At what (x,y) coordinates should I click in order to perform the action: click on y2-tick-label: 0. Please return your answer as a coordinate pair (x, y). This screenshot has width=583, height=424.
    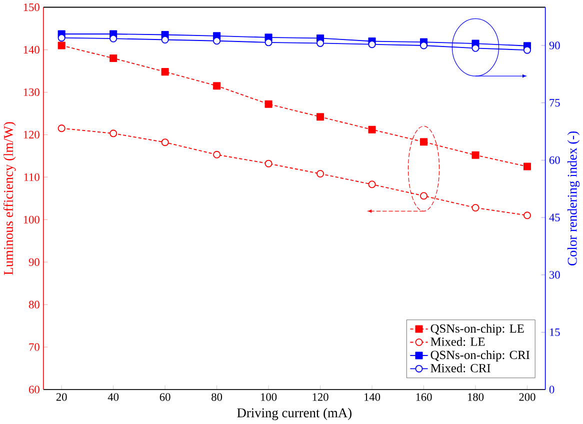
    Looking at the image, I should click on (551, 390).